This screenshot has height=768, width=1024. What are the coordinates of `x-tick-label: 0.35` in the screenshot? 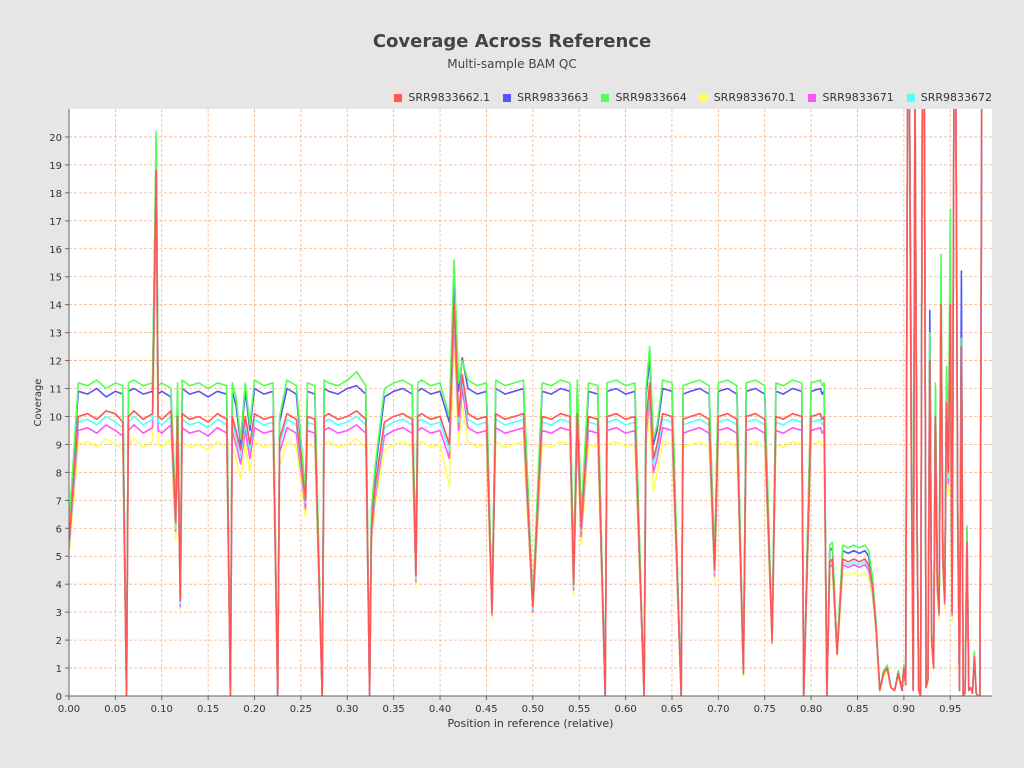 It's located at (394, 709).